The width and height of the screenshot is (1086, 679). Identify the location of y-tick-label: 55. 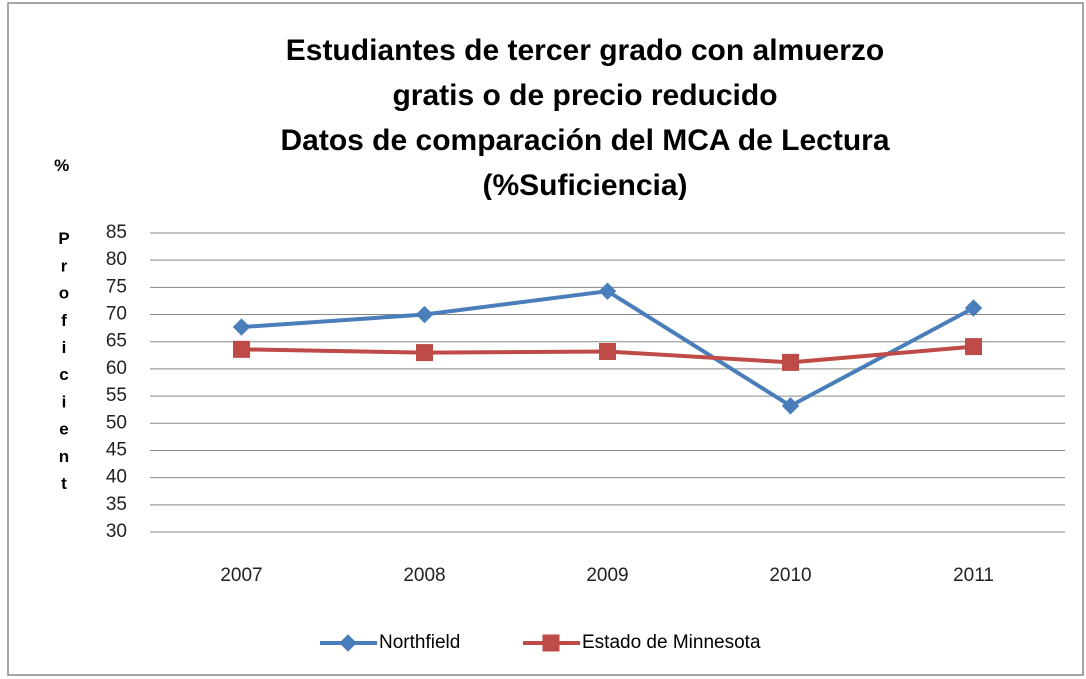
(116, 395).